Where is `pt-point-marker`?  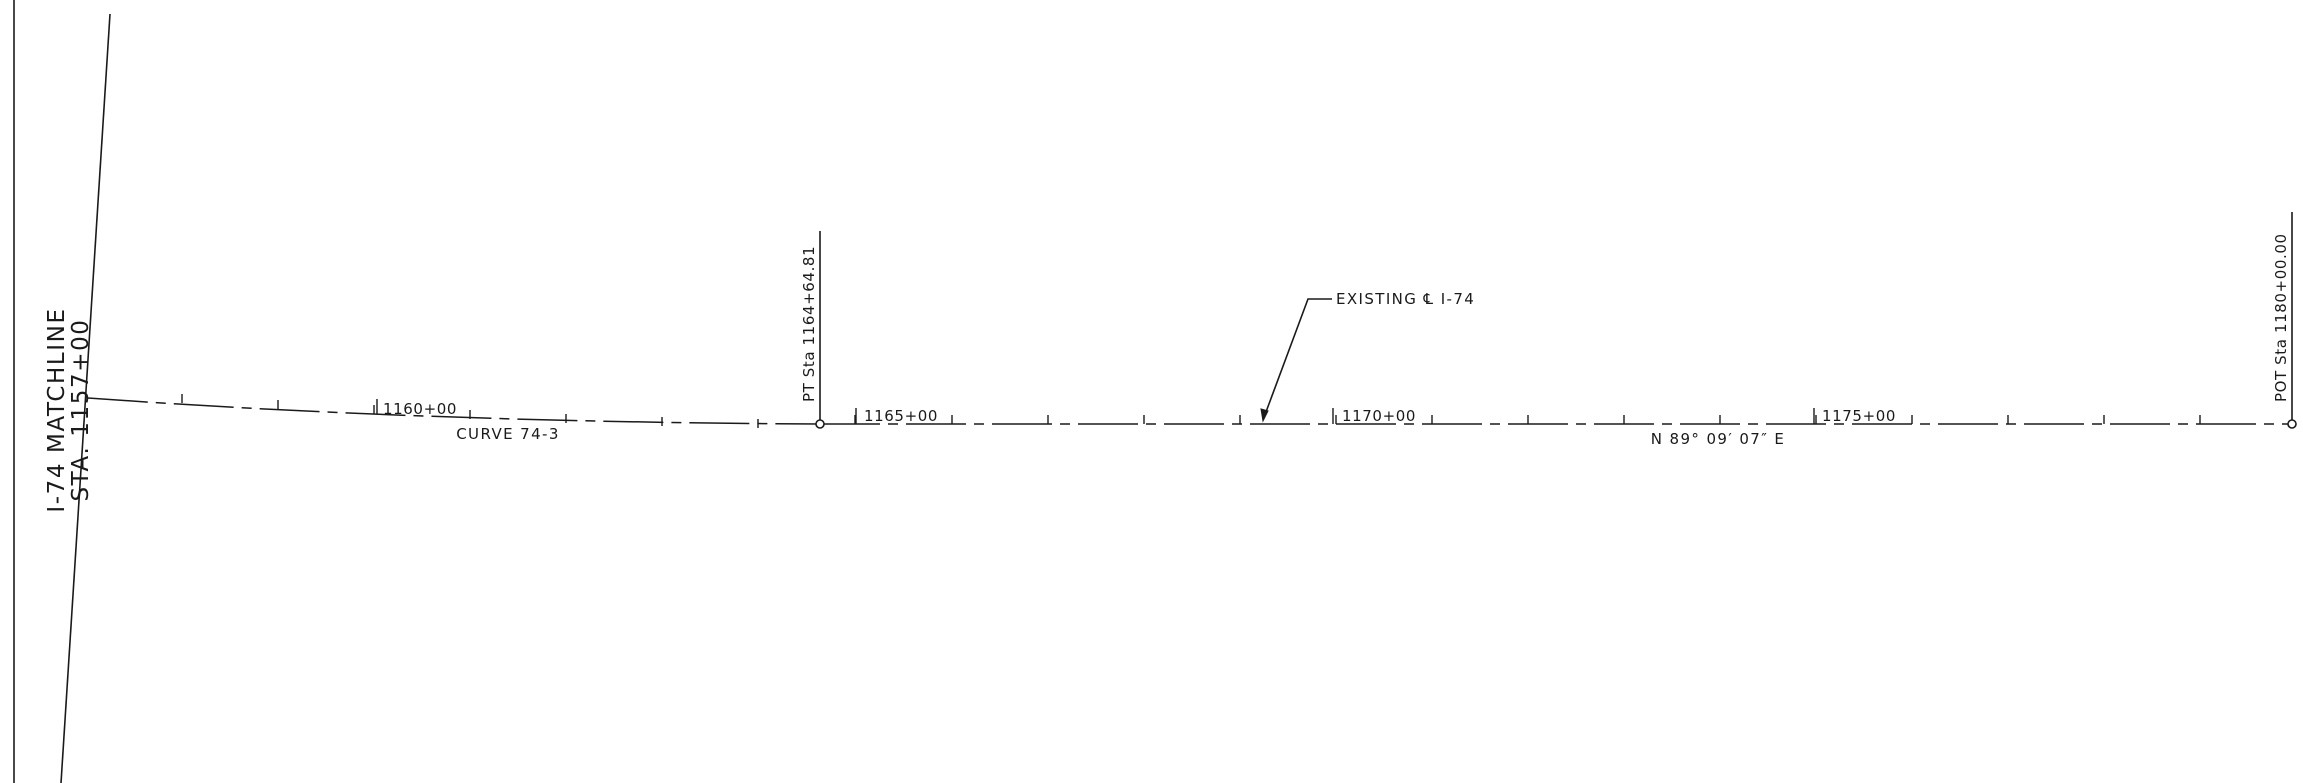 pt-point-marker is located at coordinates (820, 424).